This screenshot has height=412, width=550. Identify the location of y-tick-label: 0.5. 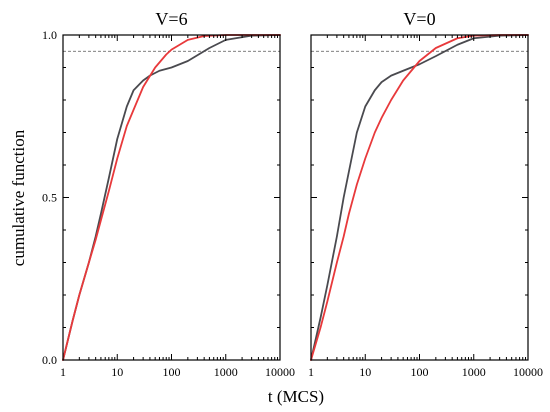
(49, 198).